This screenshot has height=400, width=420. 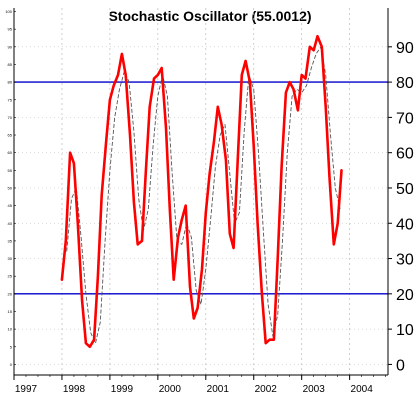 I want to click on y-tick-label: 30, so click(x=405, y=260).